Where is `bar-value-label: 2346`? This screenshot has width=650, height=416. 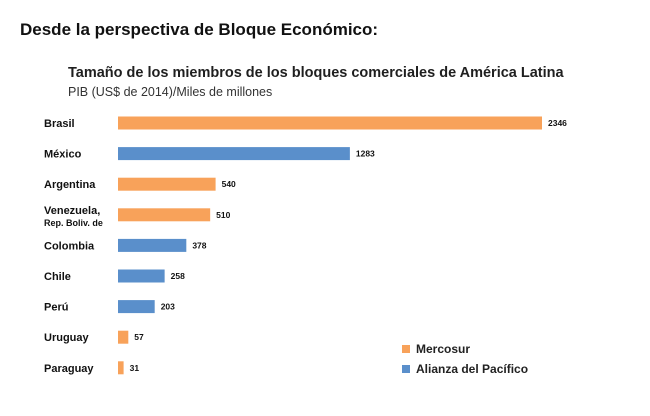 bar-value-label: 2346 is located at coordinates (557, 123).